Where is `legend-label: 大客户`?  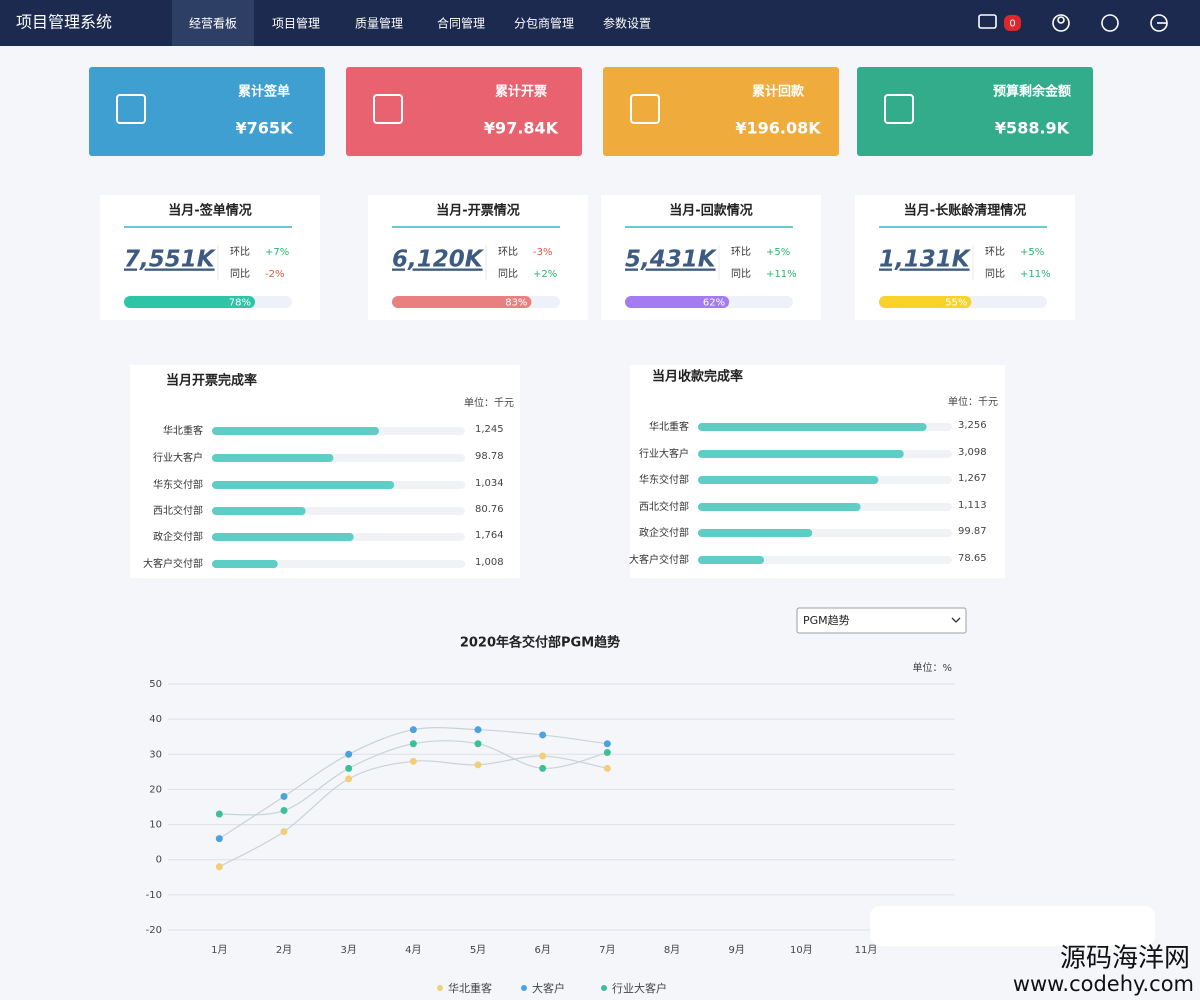
legend-label: 大客户 is located at coordinates (548, 988).